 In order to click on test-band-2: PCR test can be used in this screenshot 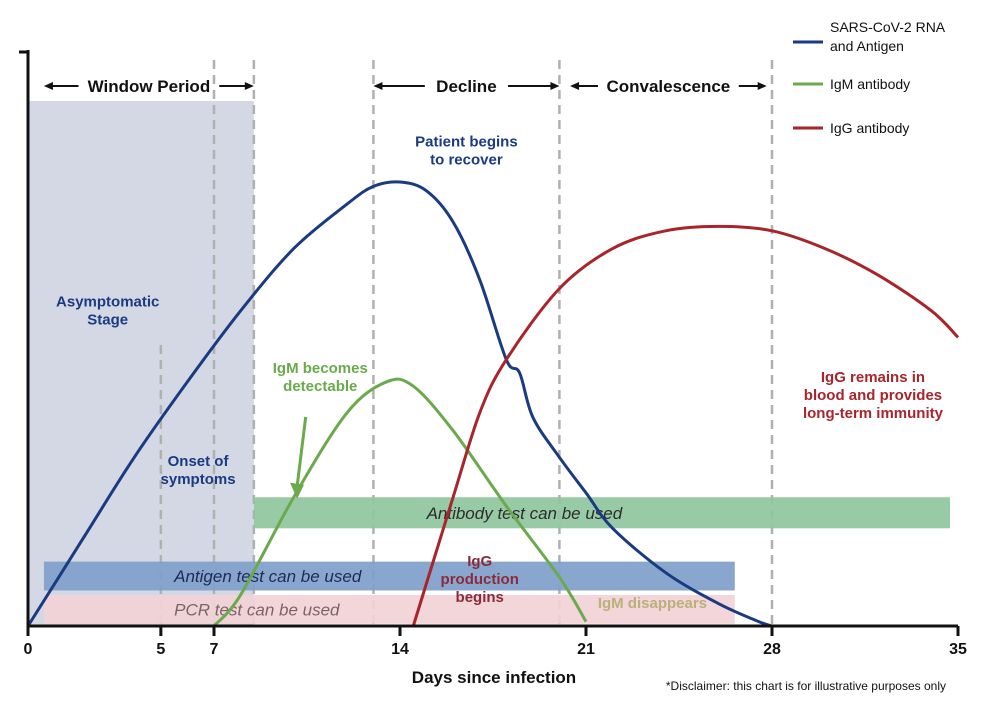, I will do `click(389, 609)`.